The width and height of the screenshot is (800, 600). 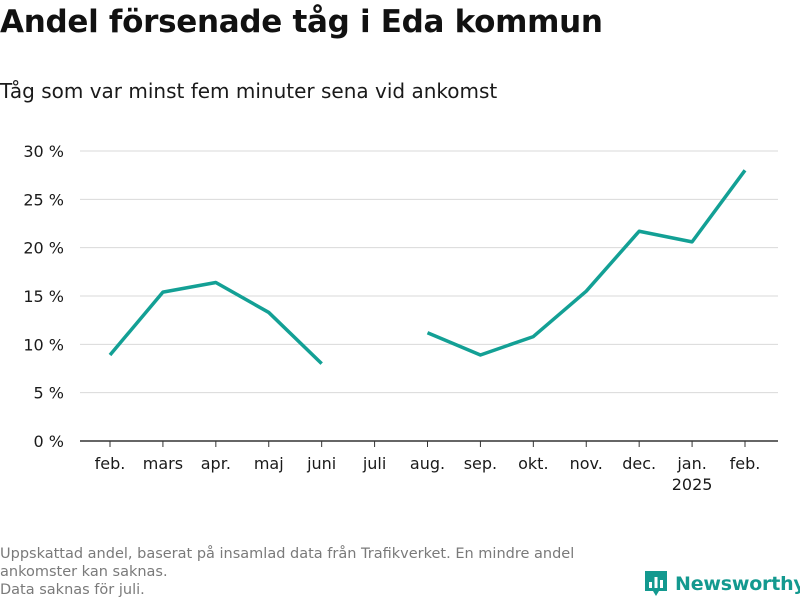 I want to click on x-tick-label: juli, so click(x=374, y=463).